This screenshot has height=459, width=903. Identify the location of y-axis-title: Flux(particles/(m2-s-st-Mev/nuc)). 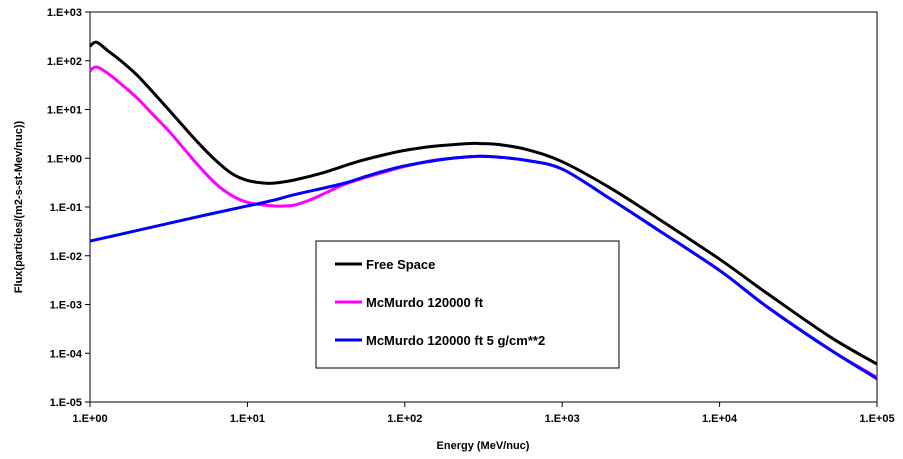
(19, 206).